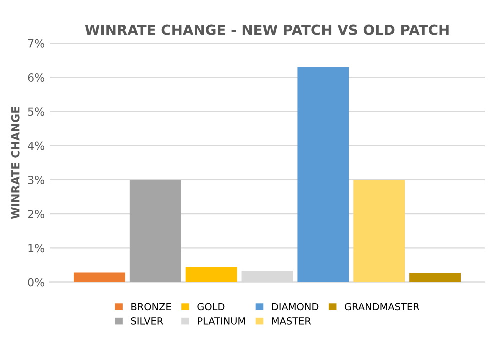  Describe the element at coordinates (152, 307) in the screenshot. I see `legend-label: BRONZE` at that location.